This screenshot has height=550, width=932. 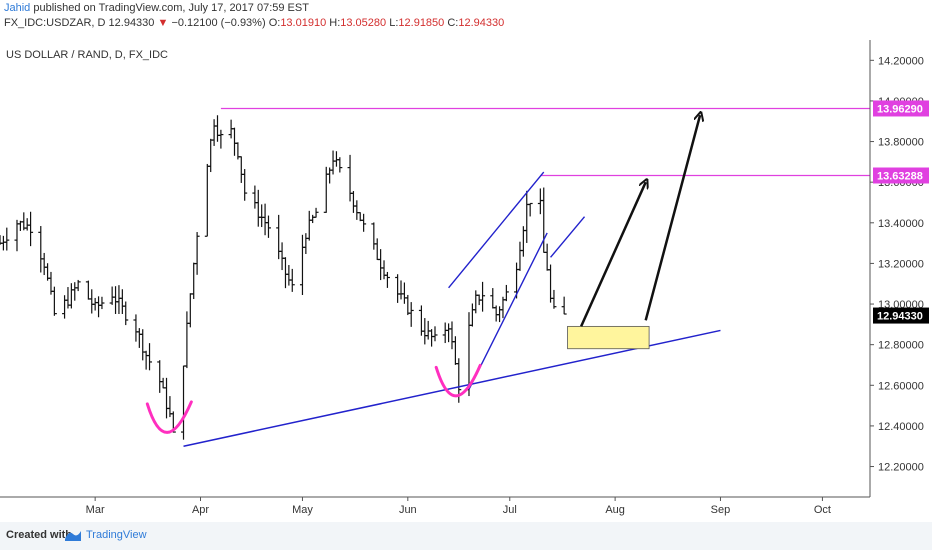 I want to click on x-tick-label: Jul, so click(x=510, y=510).